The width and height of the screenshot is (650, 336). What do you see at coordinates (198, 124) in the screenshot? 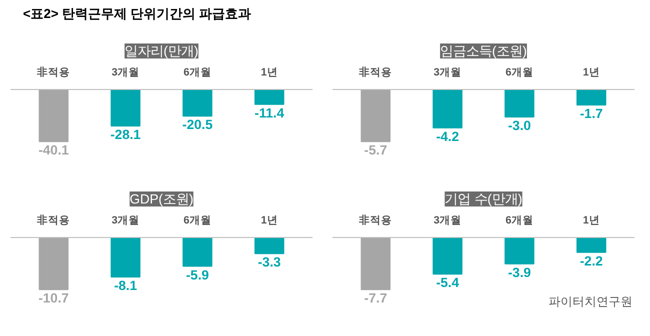
I see `data-label: -20.5` at bounding box center [198, 124].